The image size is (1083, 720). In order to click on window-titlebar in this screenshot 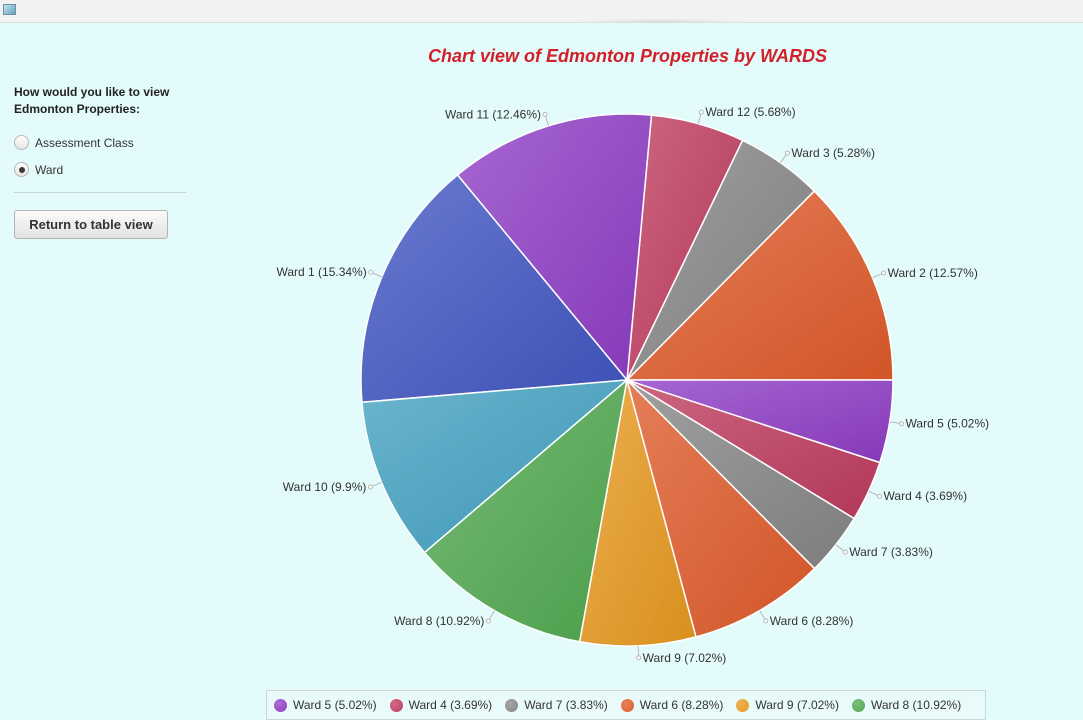, I will do `click(541, 11)`.